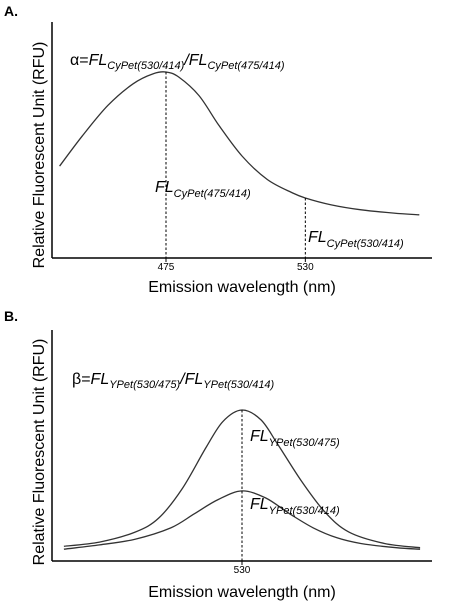  I want to click on panel-b-annotation-fl-530-475-sub: YPet(530/475), so click(304, 443).